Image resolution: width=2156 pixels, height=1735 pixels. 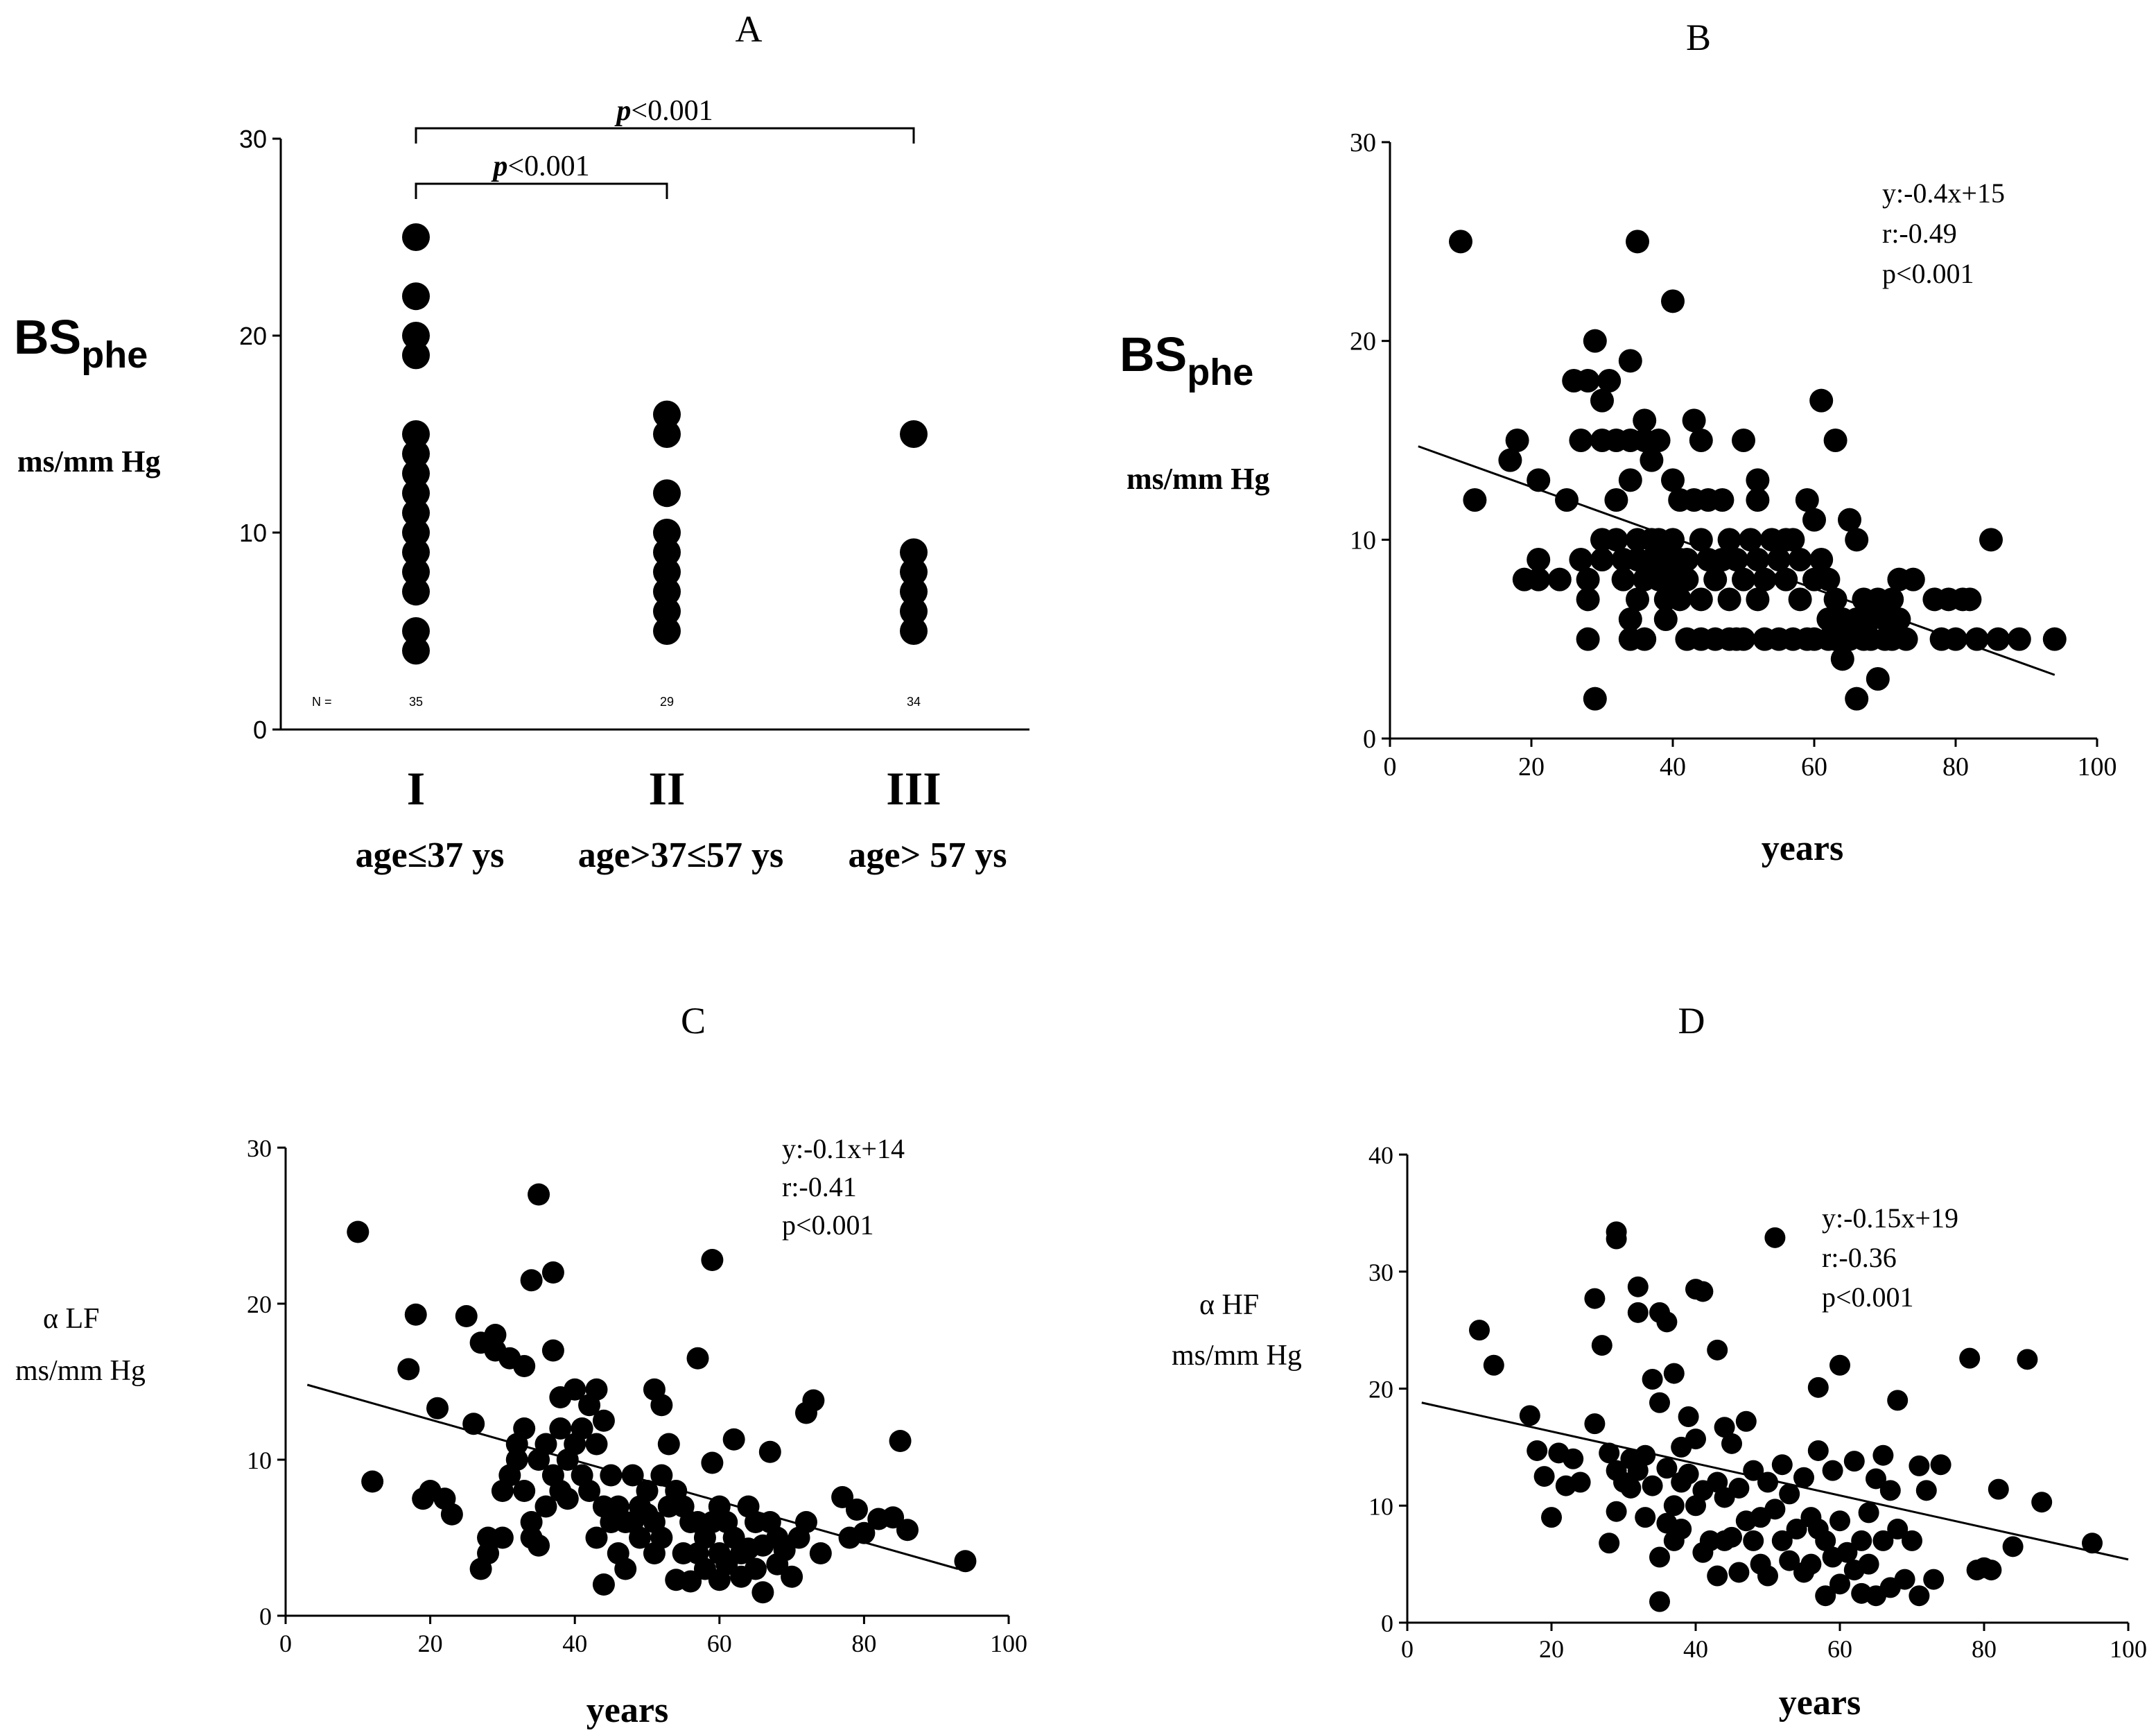 What do you see at coordinates (1387, 1623) in the screenshot?
I see `panel-d-ytick-label: 0` at bounding box center [1387, 1623].